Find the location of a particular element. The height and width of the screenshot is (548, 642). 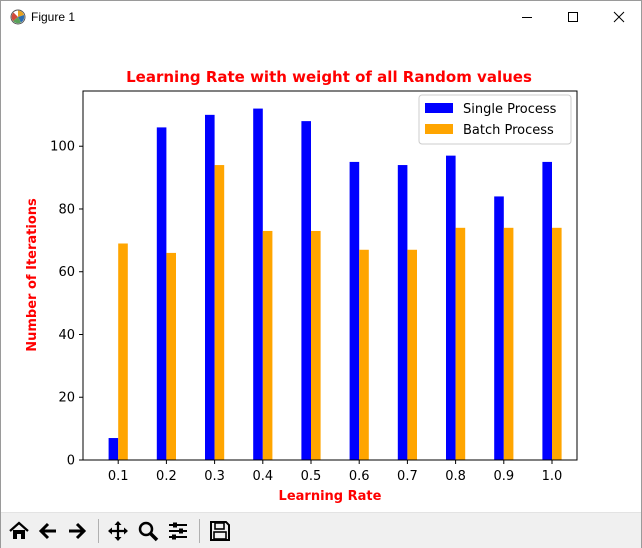

legend: Single Process Batch Process is located at coordinates (495, 119).